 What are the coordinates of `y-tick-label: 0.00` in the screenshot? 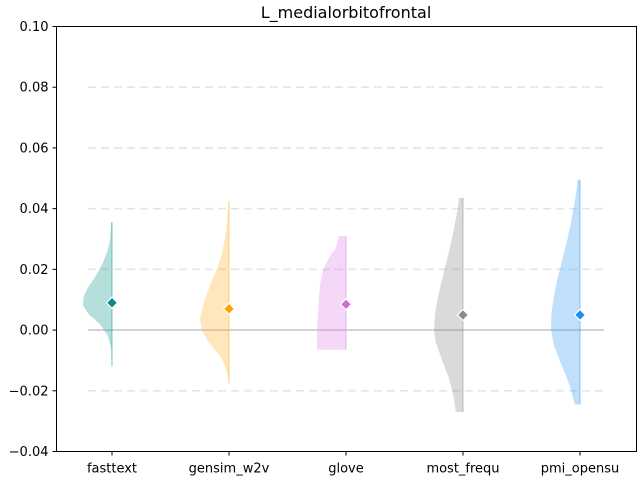 It's located at (34, 331).